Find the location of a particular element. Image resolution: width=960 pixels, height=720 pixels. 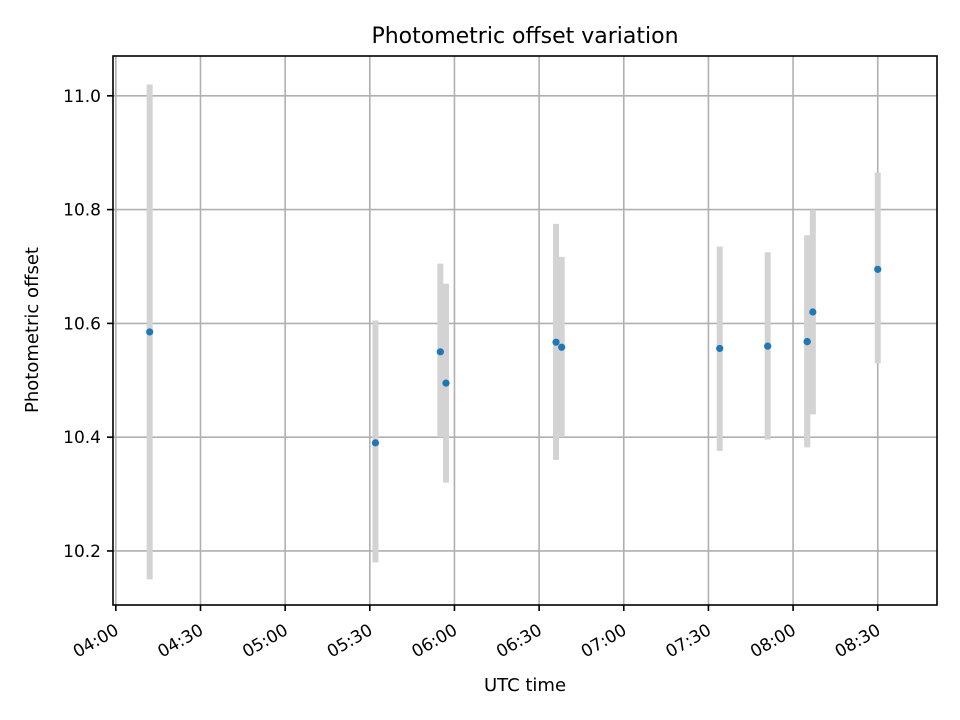

x-tick-label: 05:00 is located at coordinates (265, 641).